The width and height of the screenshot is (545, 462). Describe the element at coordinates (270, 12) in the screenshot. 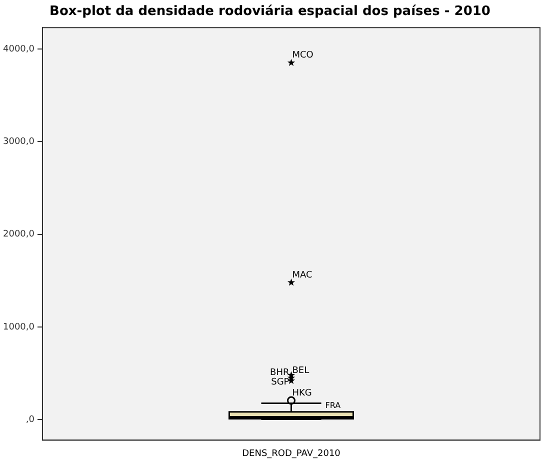

I see `chart-title: Box-plot da densidade rodoviária espacial dos países - 2010` at that location.